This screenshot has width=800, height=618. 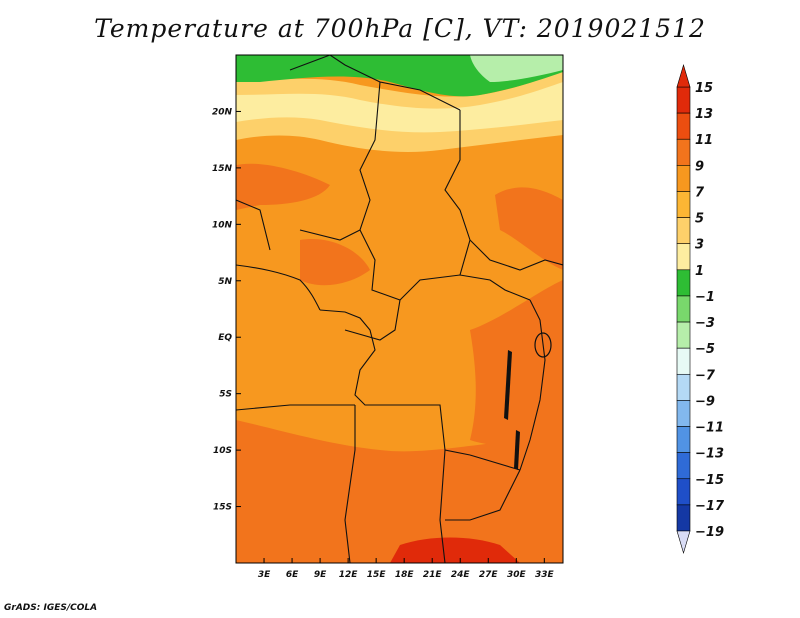 I want to click on region-southern, so click(x=399, y=491).